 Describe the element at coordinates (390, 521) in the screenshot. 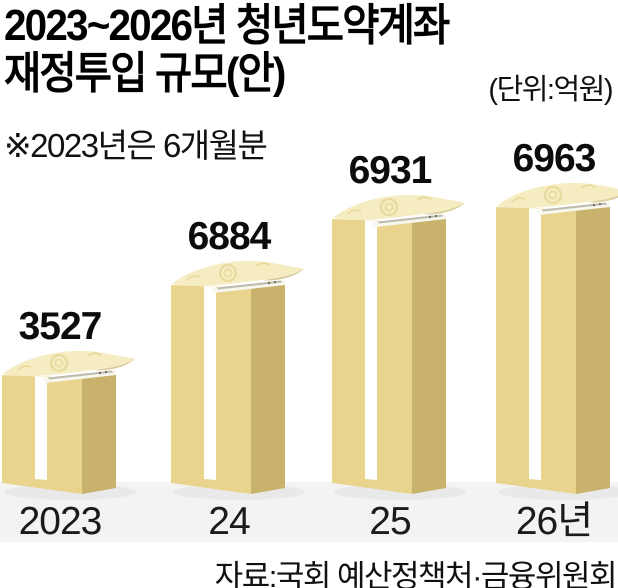

I see `axis-category-label: 25` at that location.